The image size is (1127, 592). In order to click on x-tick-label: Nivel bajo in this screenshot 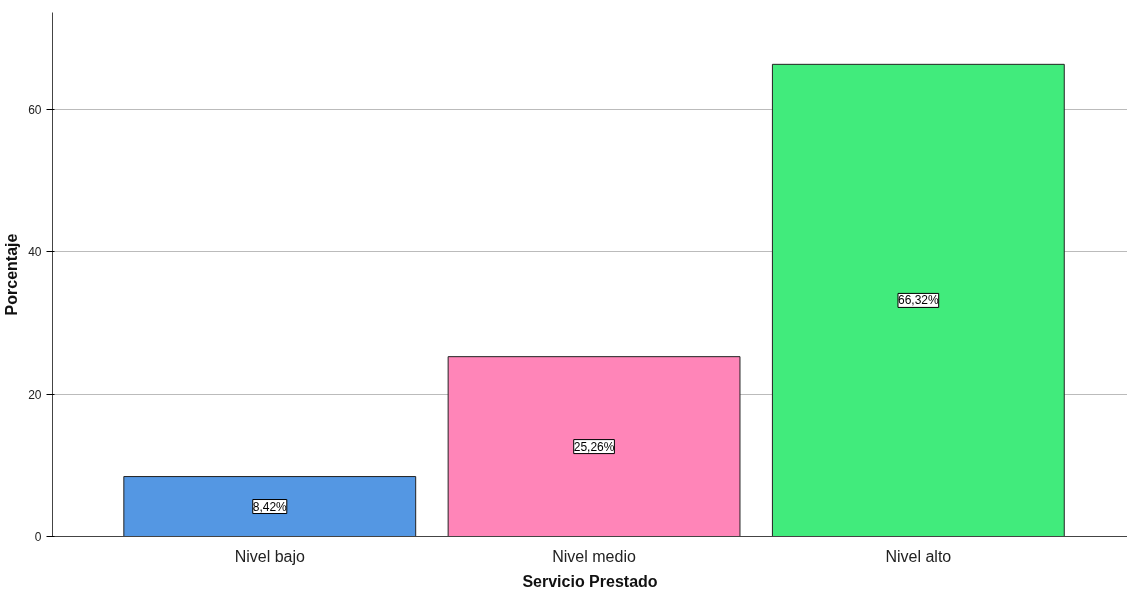, I will do `click(269, 556)`.